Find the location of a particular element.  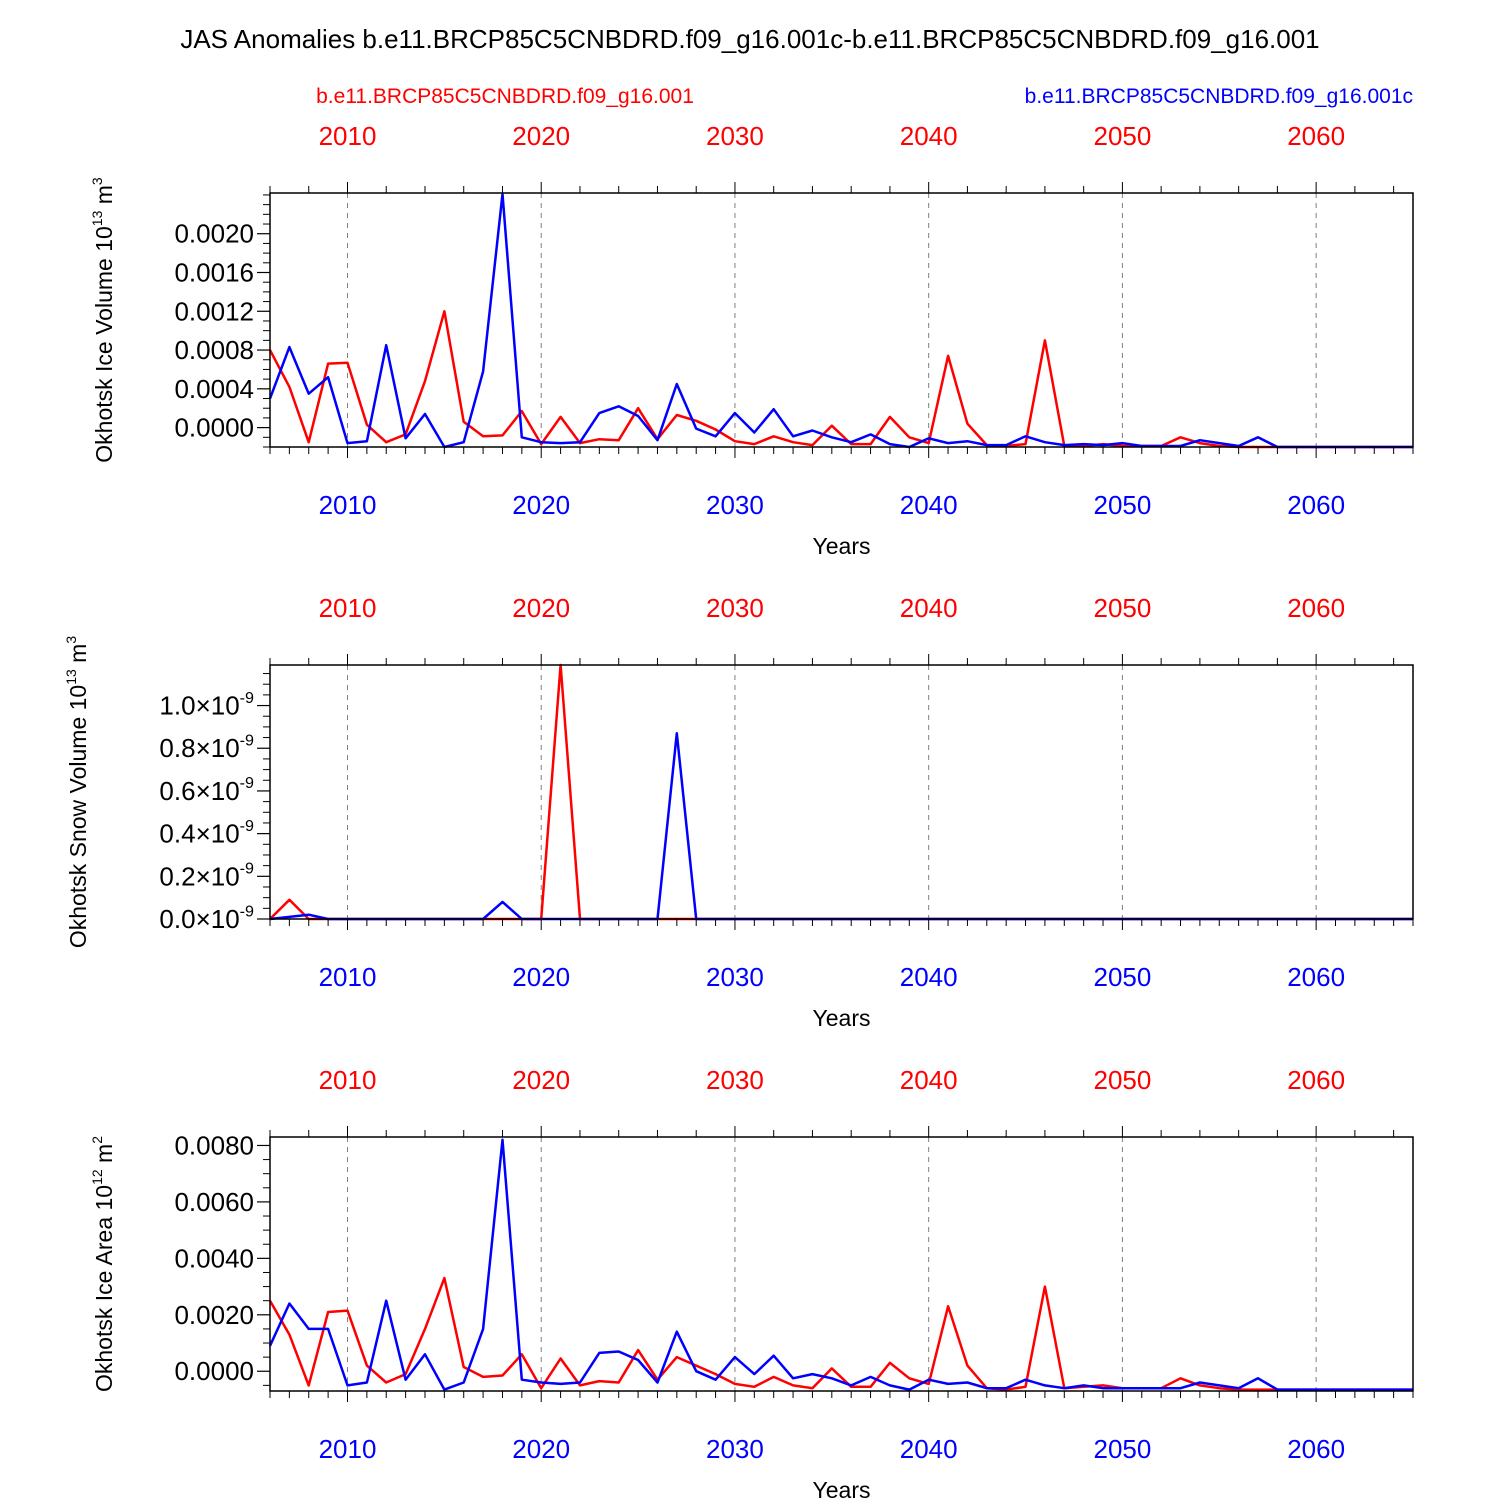

y-tick-label-base: 0.0040 is located at coordinates (214, 1258).